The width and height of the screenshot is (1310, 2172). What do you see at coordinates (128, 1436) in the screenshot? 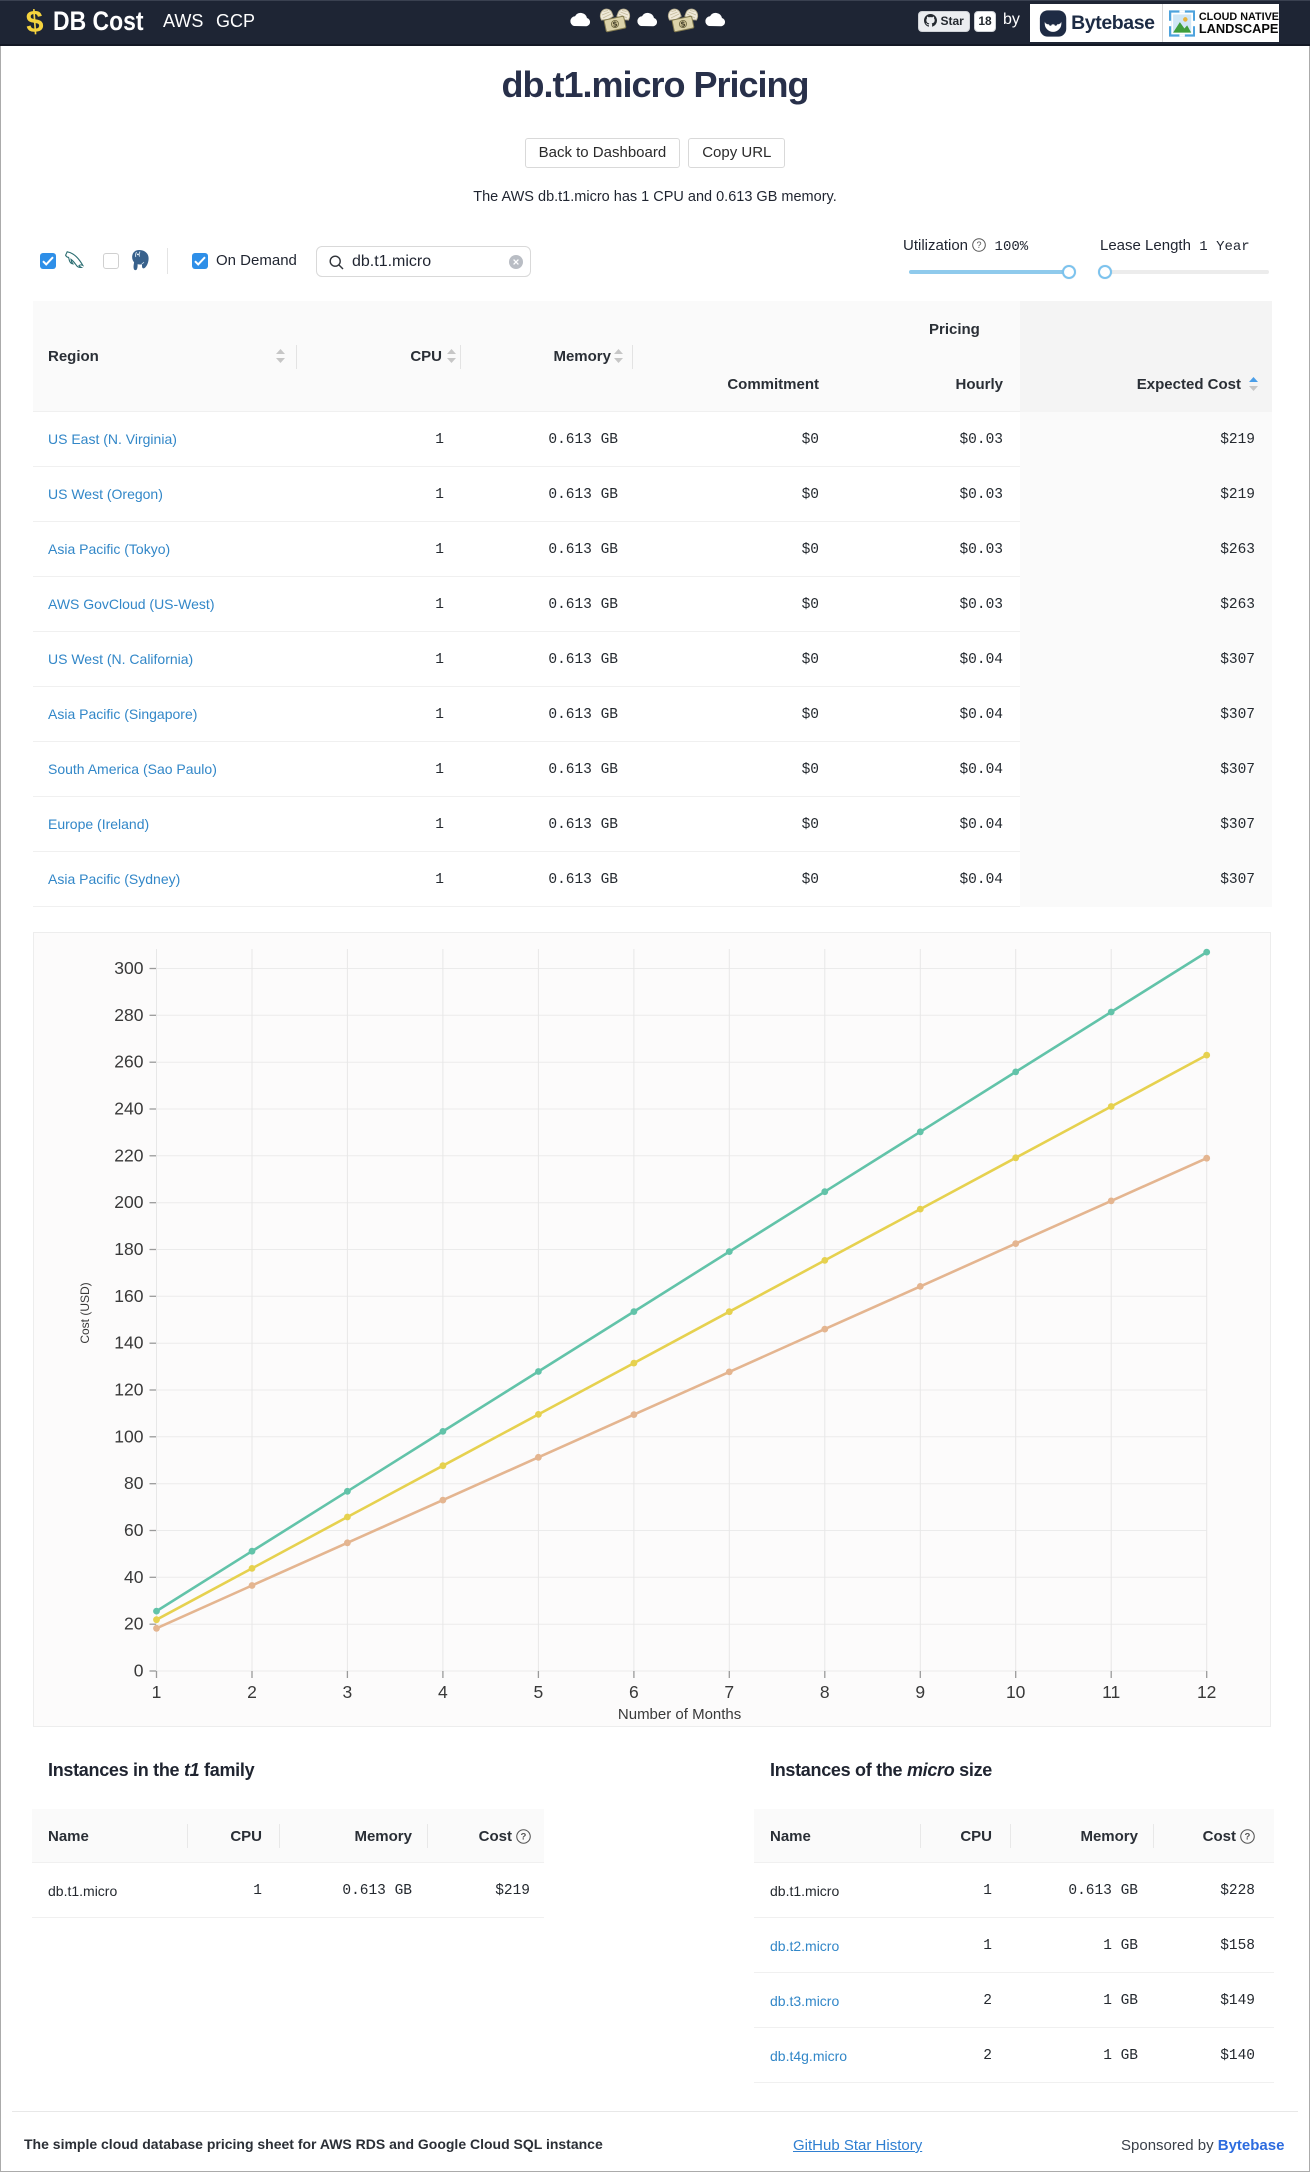
I see `svg-text: 100` at bounding box center [128, 1436].